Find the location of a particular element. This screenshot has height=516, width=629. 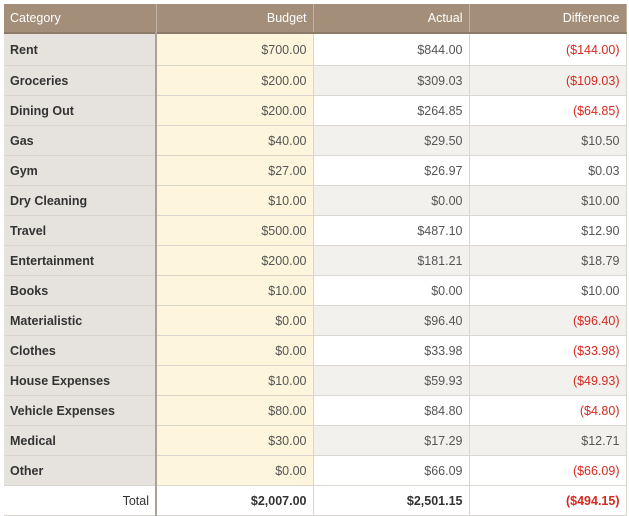

category-cell: Other is located at coordinates (80, 470).